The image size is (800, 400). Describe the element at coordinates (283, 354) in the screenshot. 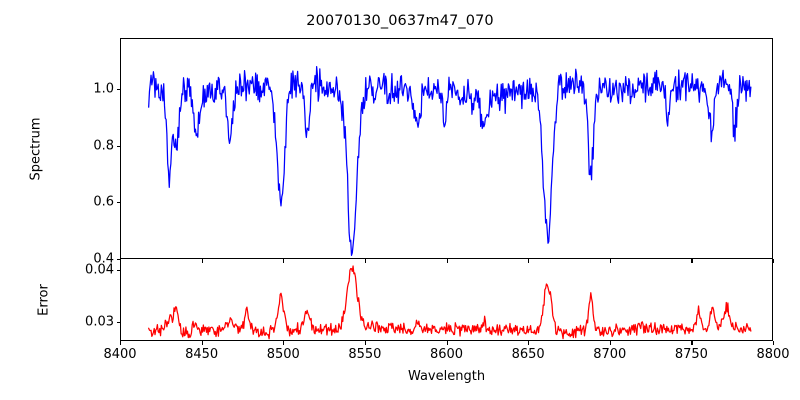

I see `xtick-label: 8500` at that location.